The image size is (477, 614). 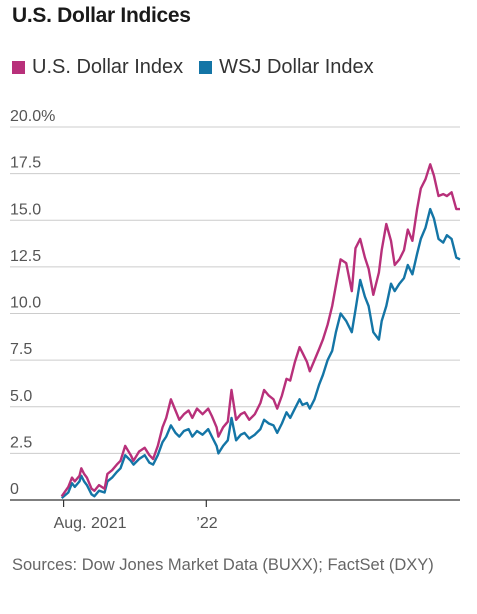 I want to click on y-tick-label: 7.5, so click(x=21, y=349).